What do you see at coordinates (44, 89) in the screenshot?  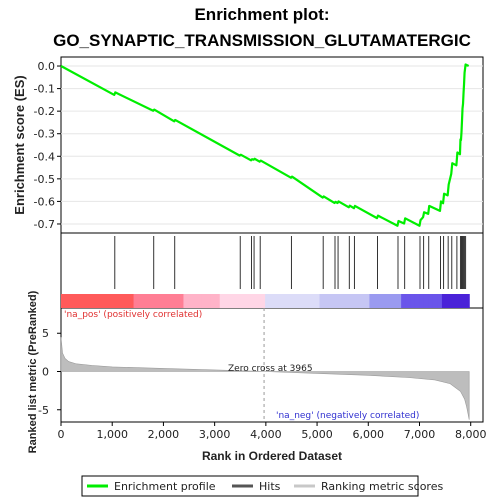 I see `es-tick-label: -0.1` at bounding box center [44, 89].